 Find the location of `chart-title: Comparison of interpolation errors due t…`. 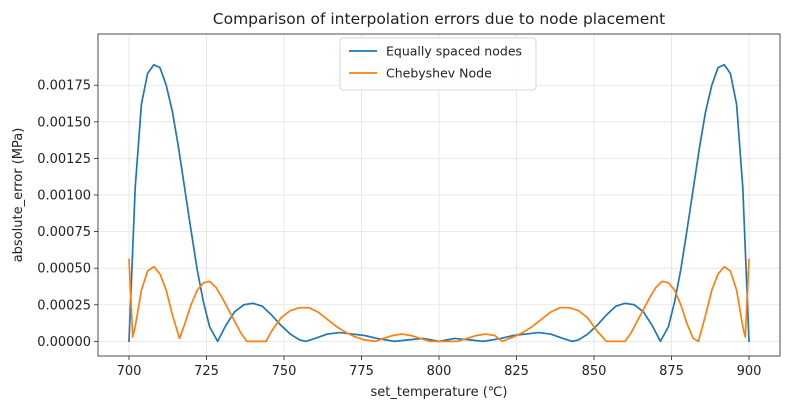

chart-title: Comparison of interpolation errors due t… is located at coordinates (439, 19).